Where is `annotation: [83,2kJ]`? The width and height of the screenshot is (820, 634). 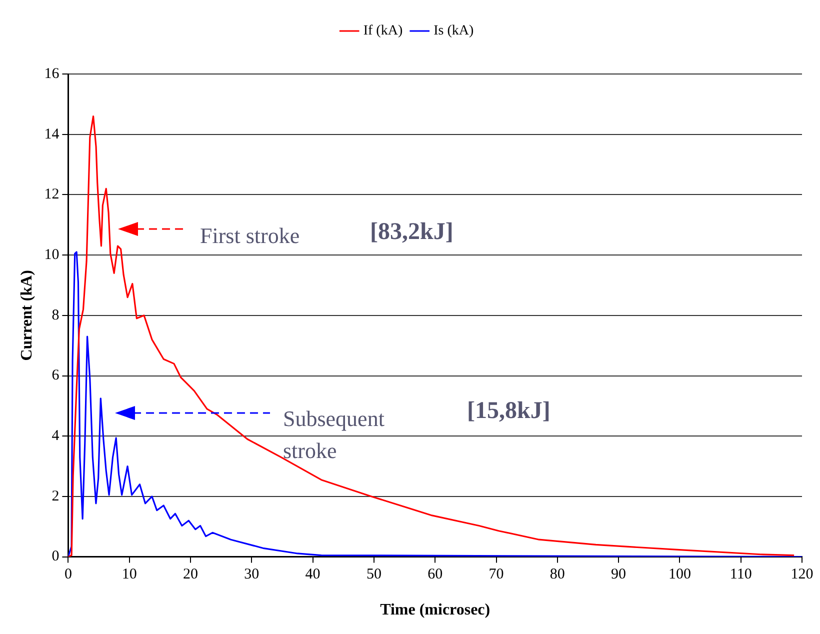
annotation: [83,2kJ] is located at coordinates (412, 232).